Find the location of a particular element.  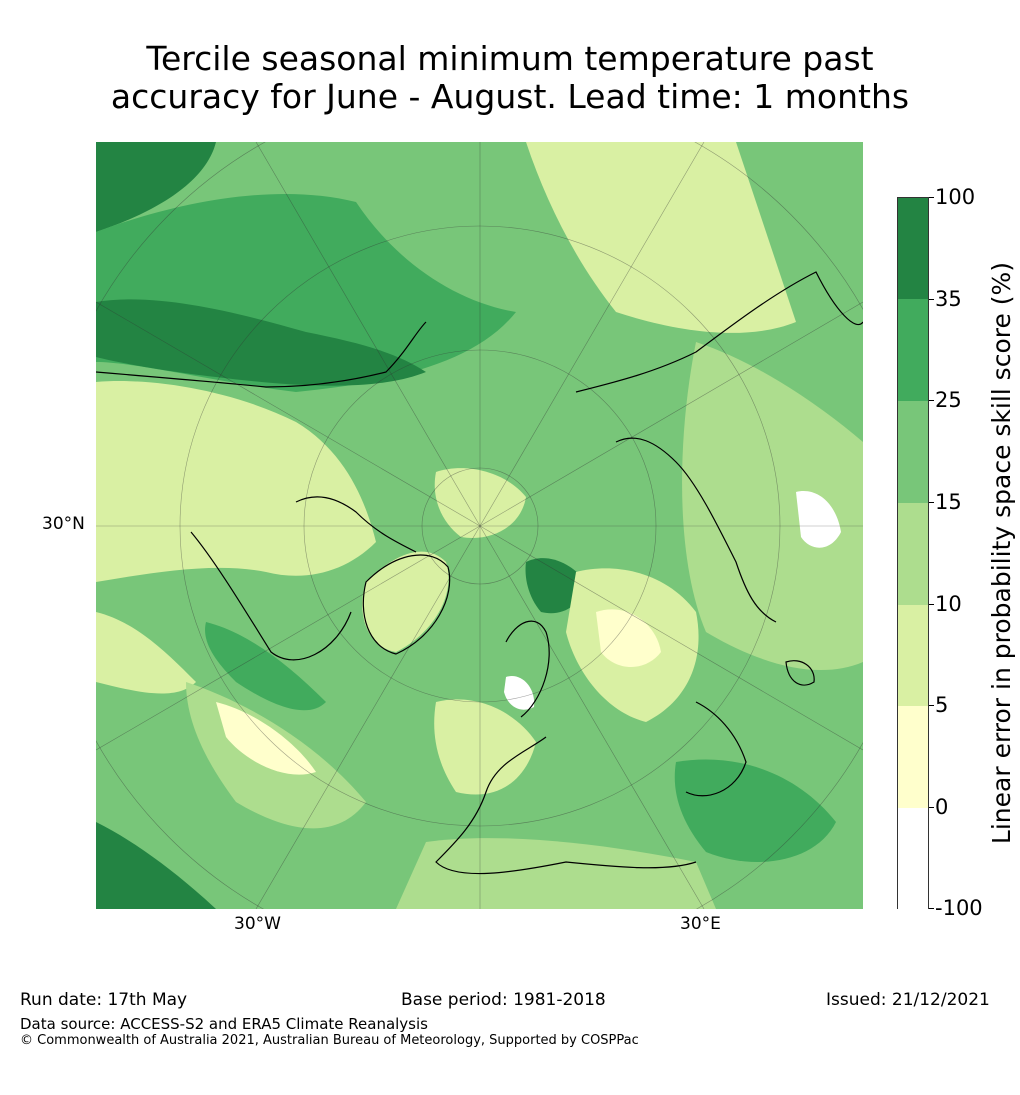

skill-region-north-america is located at coordinates (236, 481).